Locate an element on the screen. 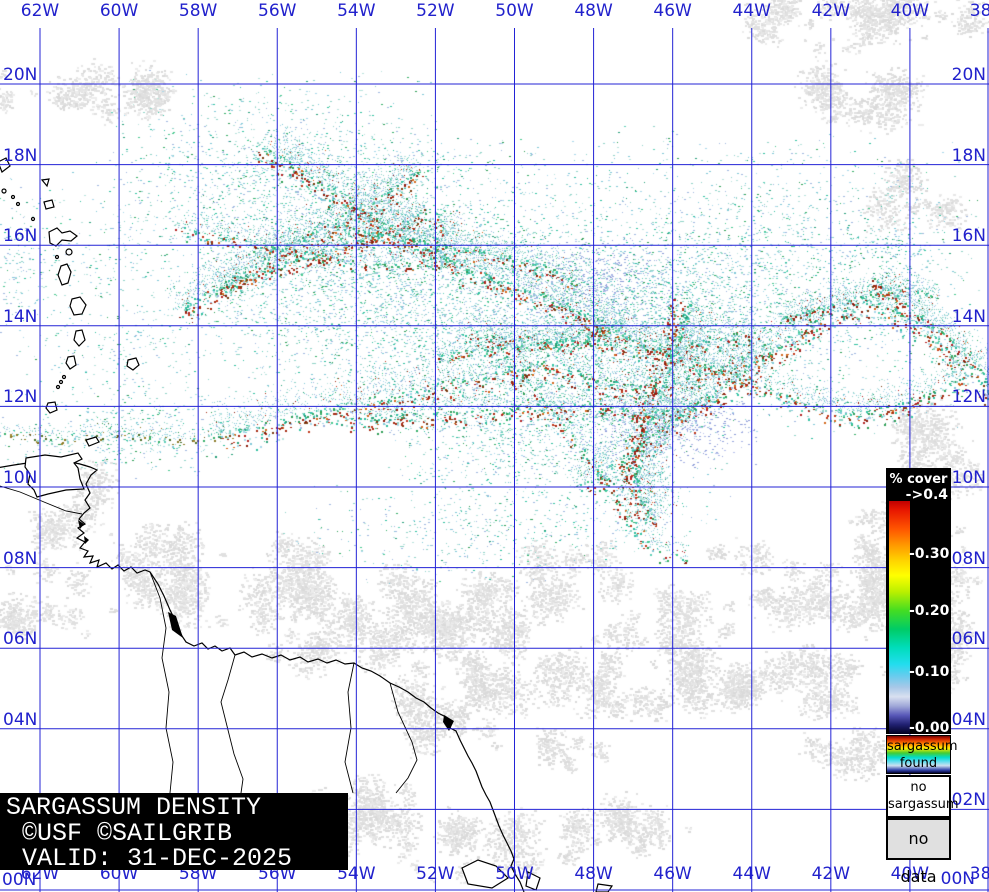 The width and height of the screenshot is (989, 892). legend-colorbar is located at coordinates (899, 617).